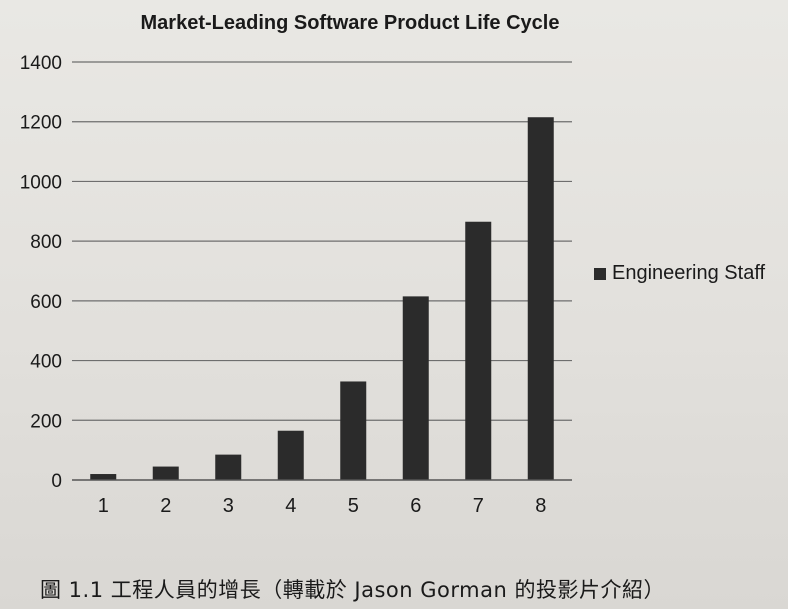 The width and height of the screenshot is (788, 609). I want to click on figure-caption: 圖 1.1 工程人員的增長（轉載於 Jason Gorman 的投影片介紹）, so click(352, 590).